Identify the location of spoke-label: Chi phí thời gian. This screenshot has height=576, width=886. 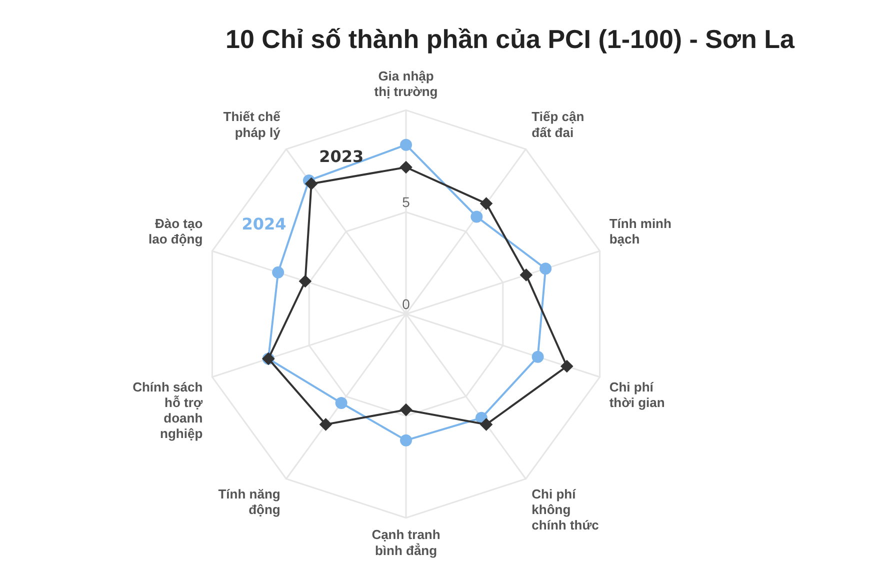
(637, 394).